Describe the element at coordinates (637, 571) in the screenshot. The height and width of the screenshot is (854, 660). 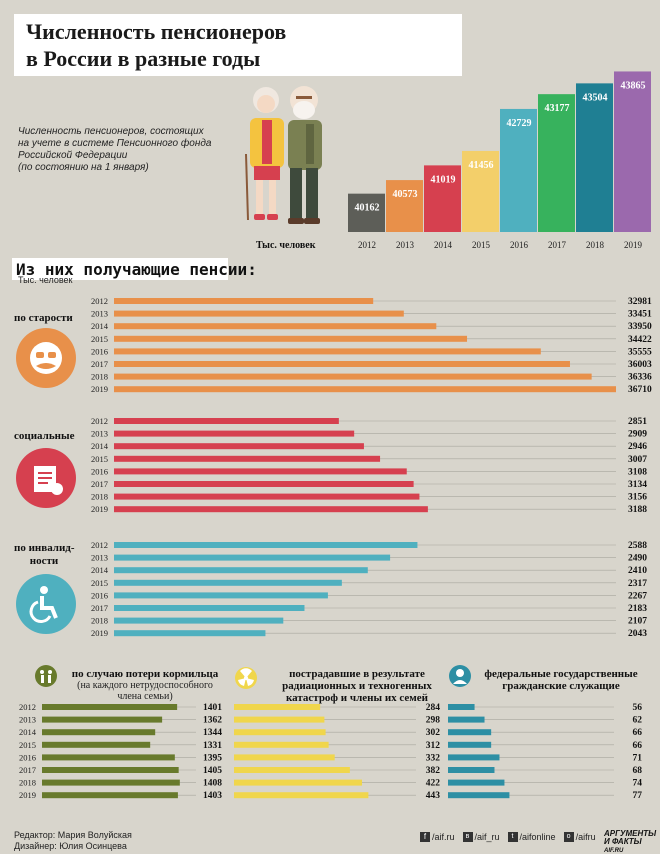
I see `bar-value-2014: 2410` at that location.